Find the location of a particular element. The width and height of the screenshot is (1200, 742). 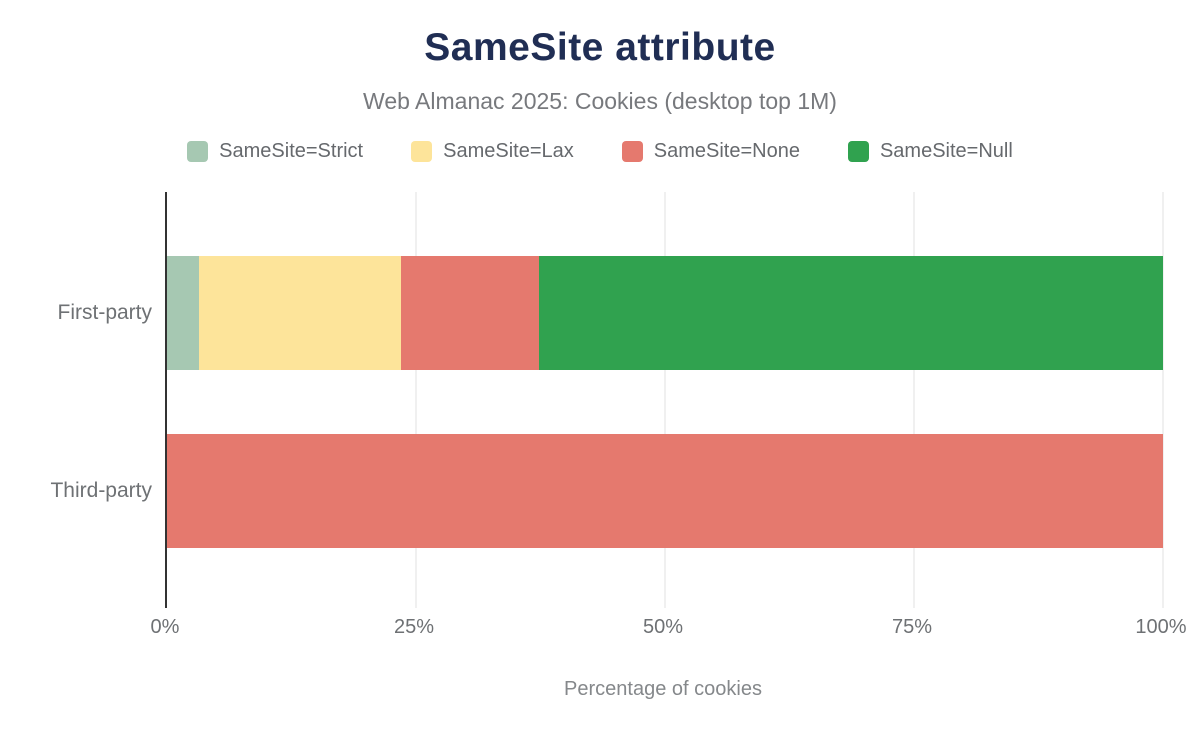

x-tick-50: 50% is located at coordinates (663, 627).